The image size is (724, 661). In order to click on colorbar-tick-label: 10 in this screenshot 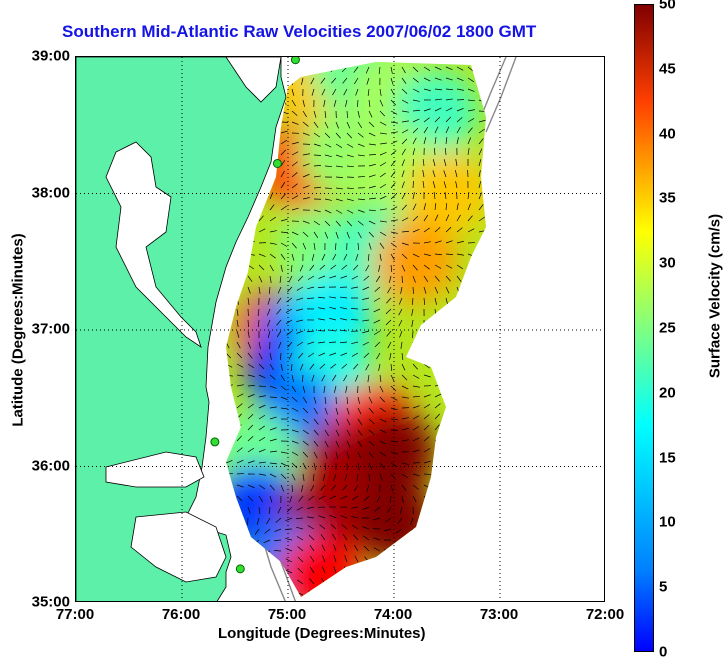, I will do `click(667, 522)`.